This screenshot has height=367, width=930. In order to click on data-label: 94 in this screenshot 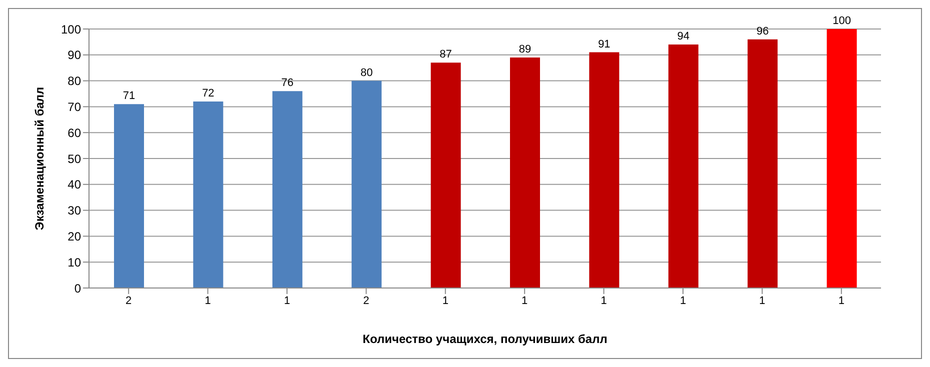, I will do `click(683, 36)`.